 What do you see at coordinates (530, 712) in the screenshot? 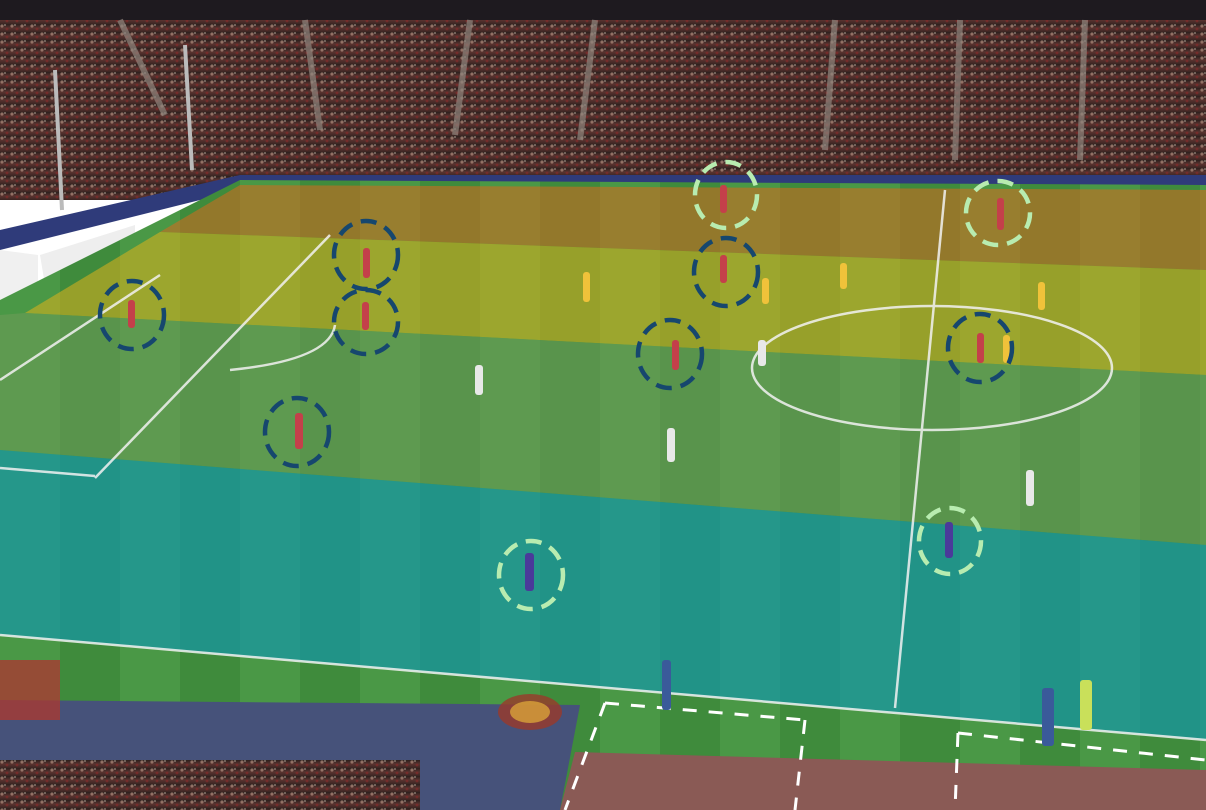
I see `club-crest-emblem` at bounding box center [530, 712].